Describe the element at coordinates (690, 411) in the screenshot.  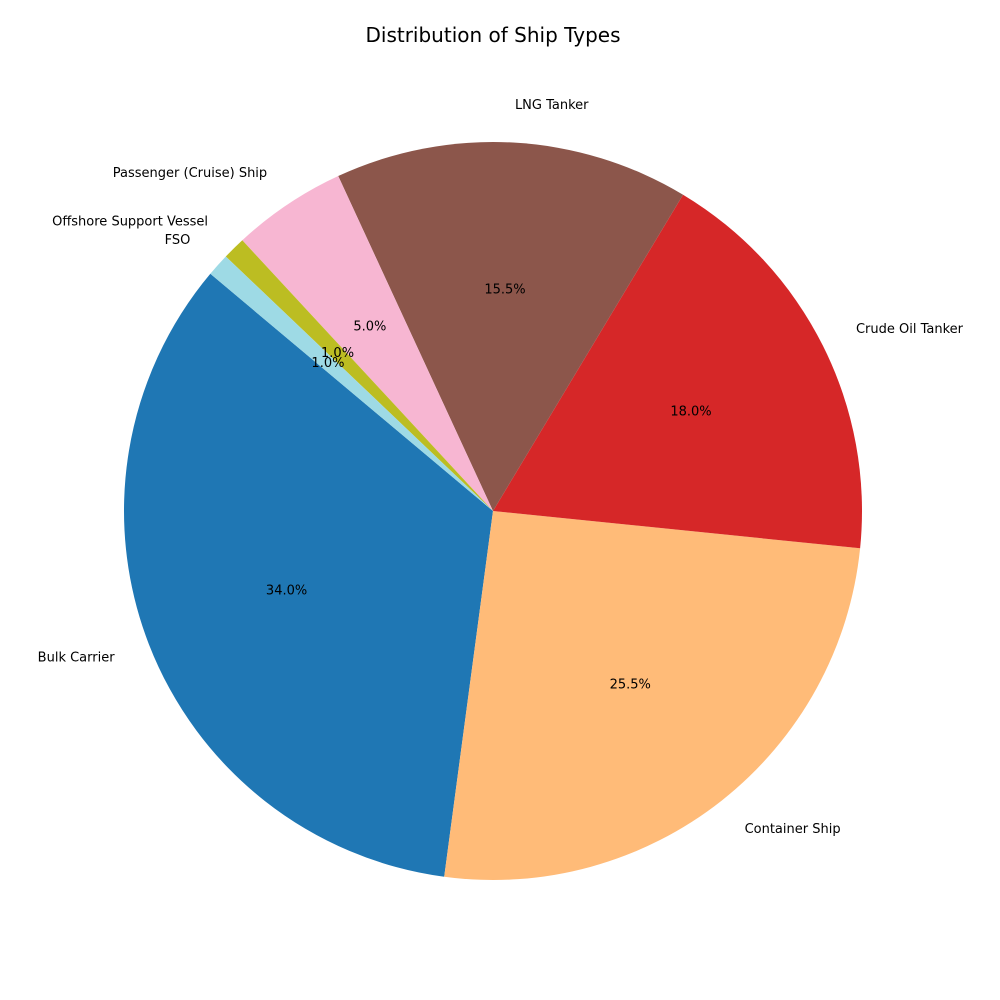
I see `slice-pct-crude-oil-tanker: 18.0%` at that location.